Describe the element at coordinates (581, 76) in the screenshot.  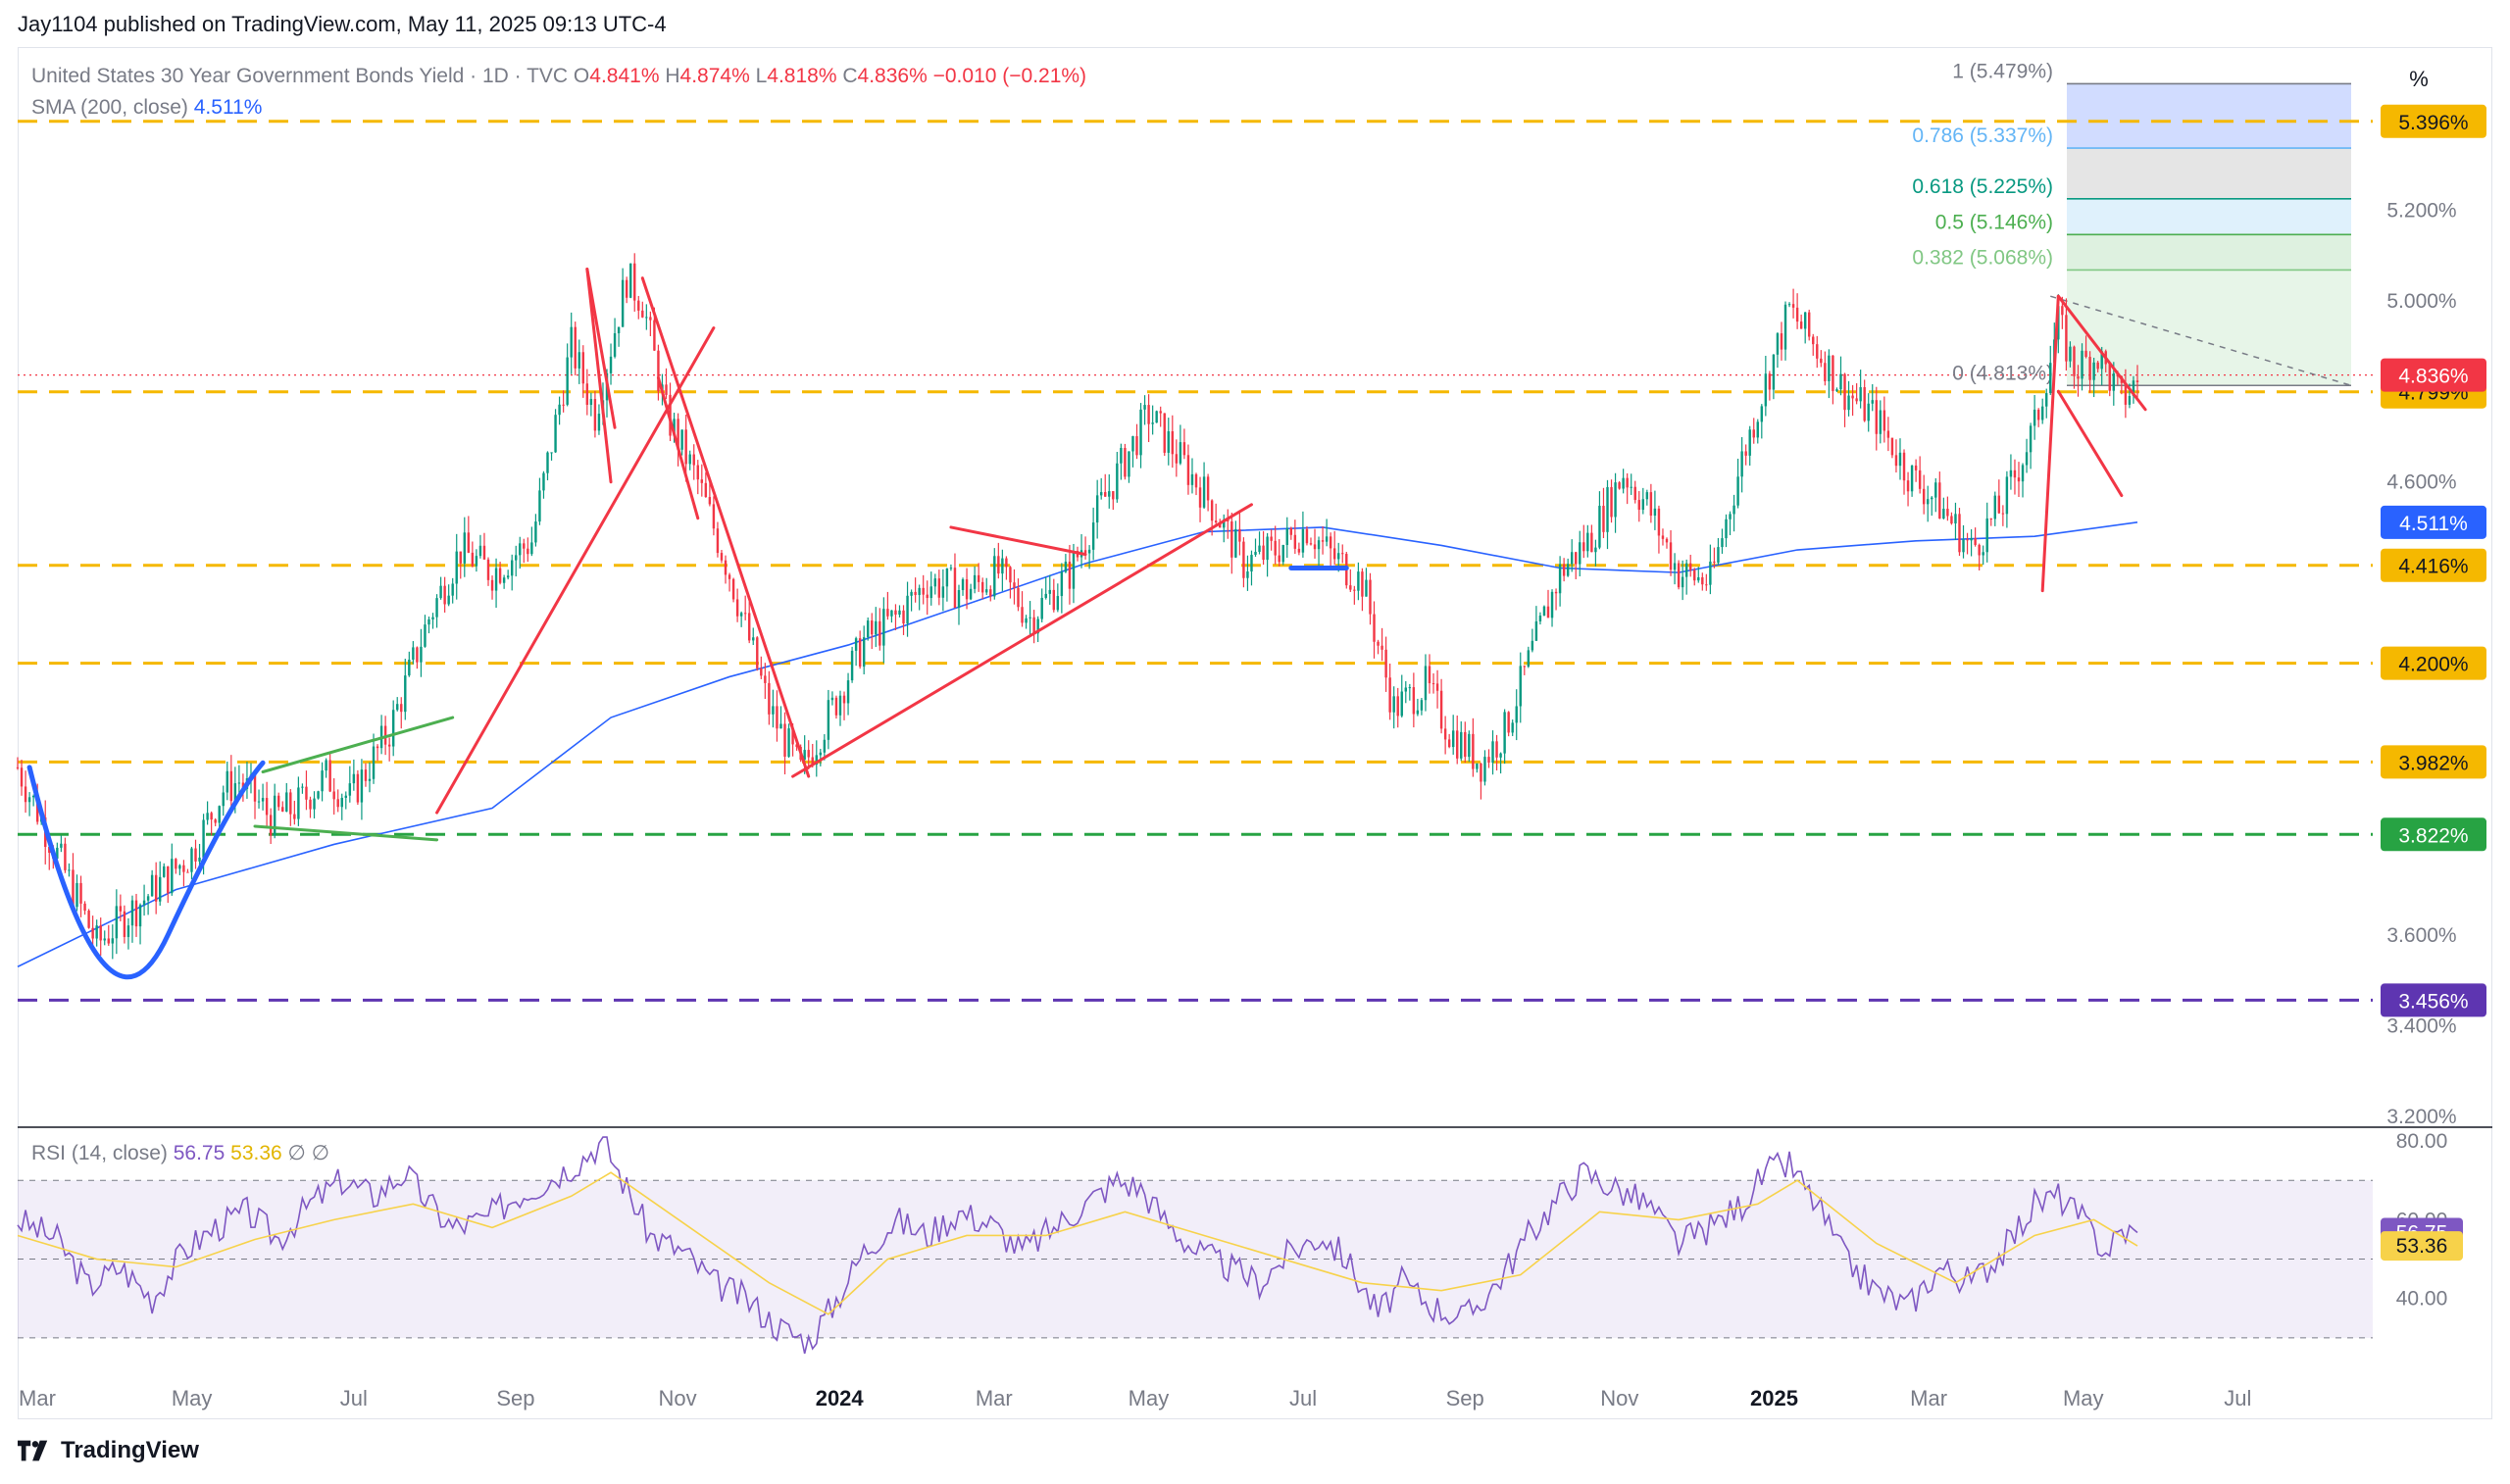
I see `open-label: O` at that location.